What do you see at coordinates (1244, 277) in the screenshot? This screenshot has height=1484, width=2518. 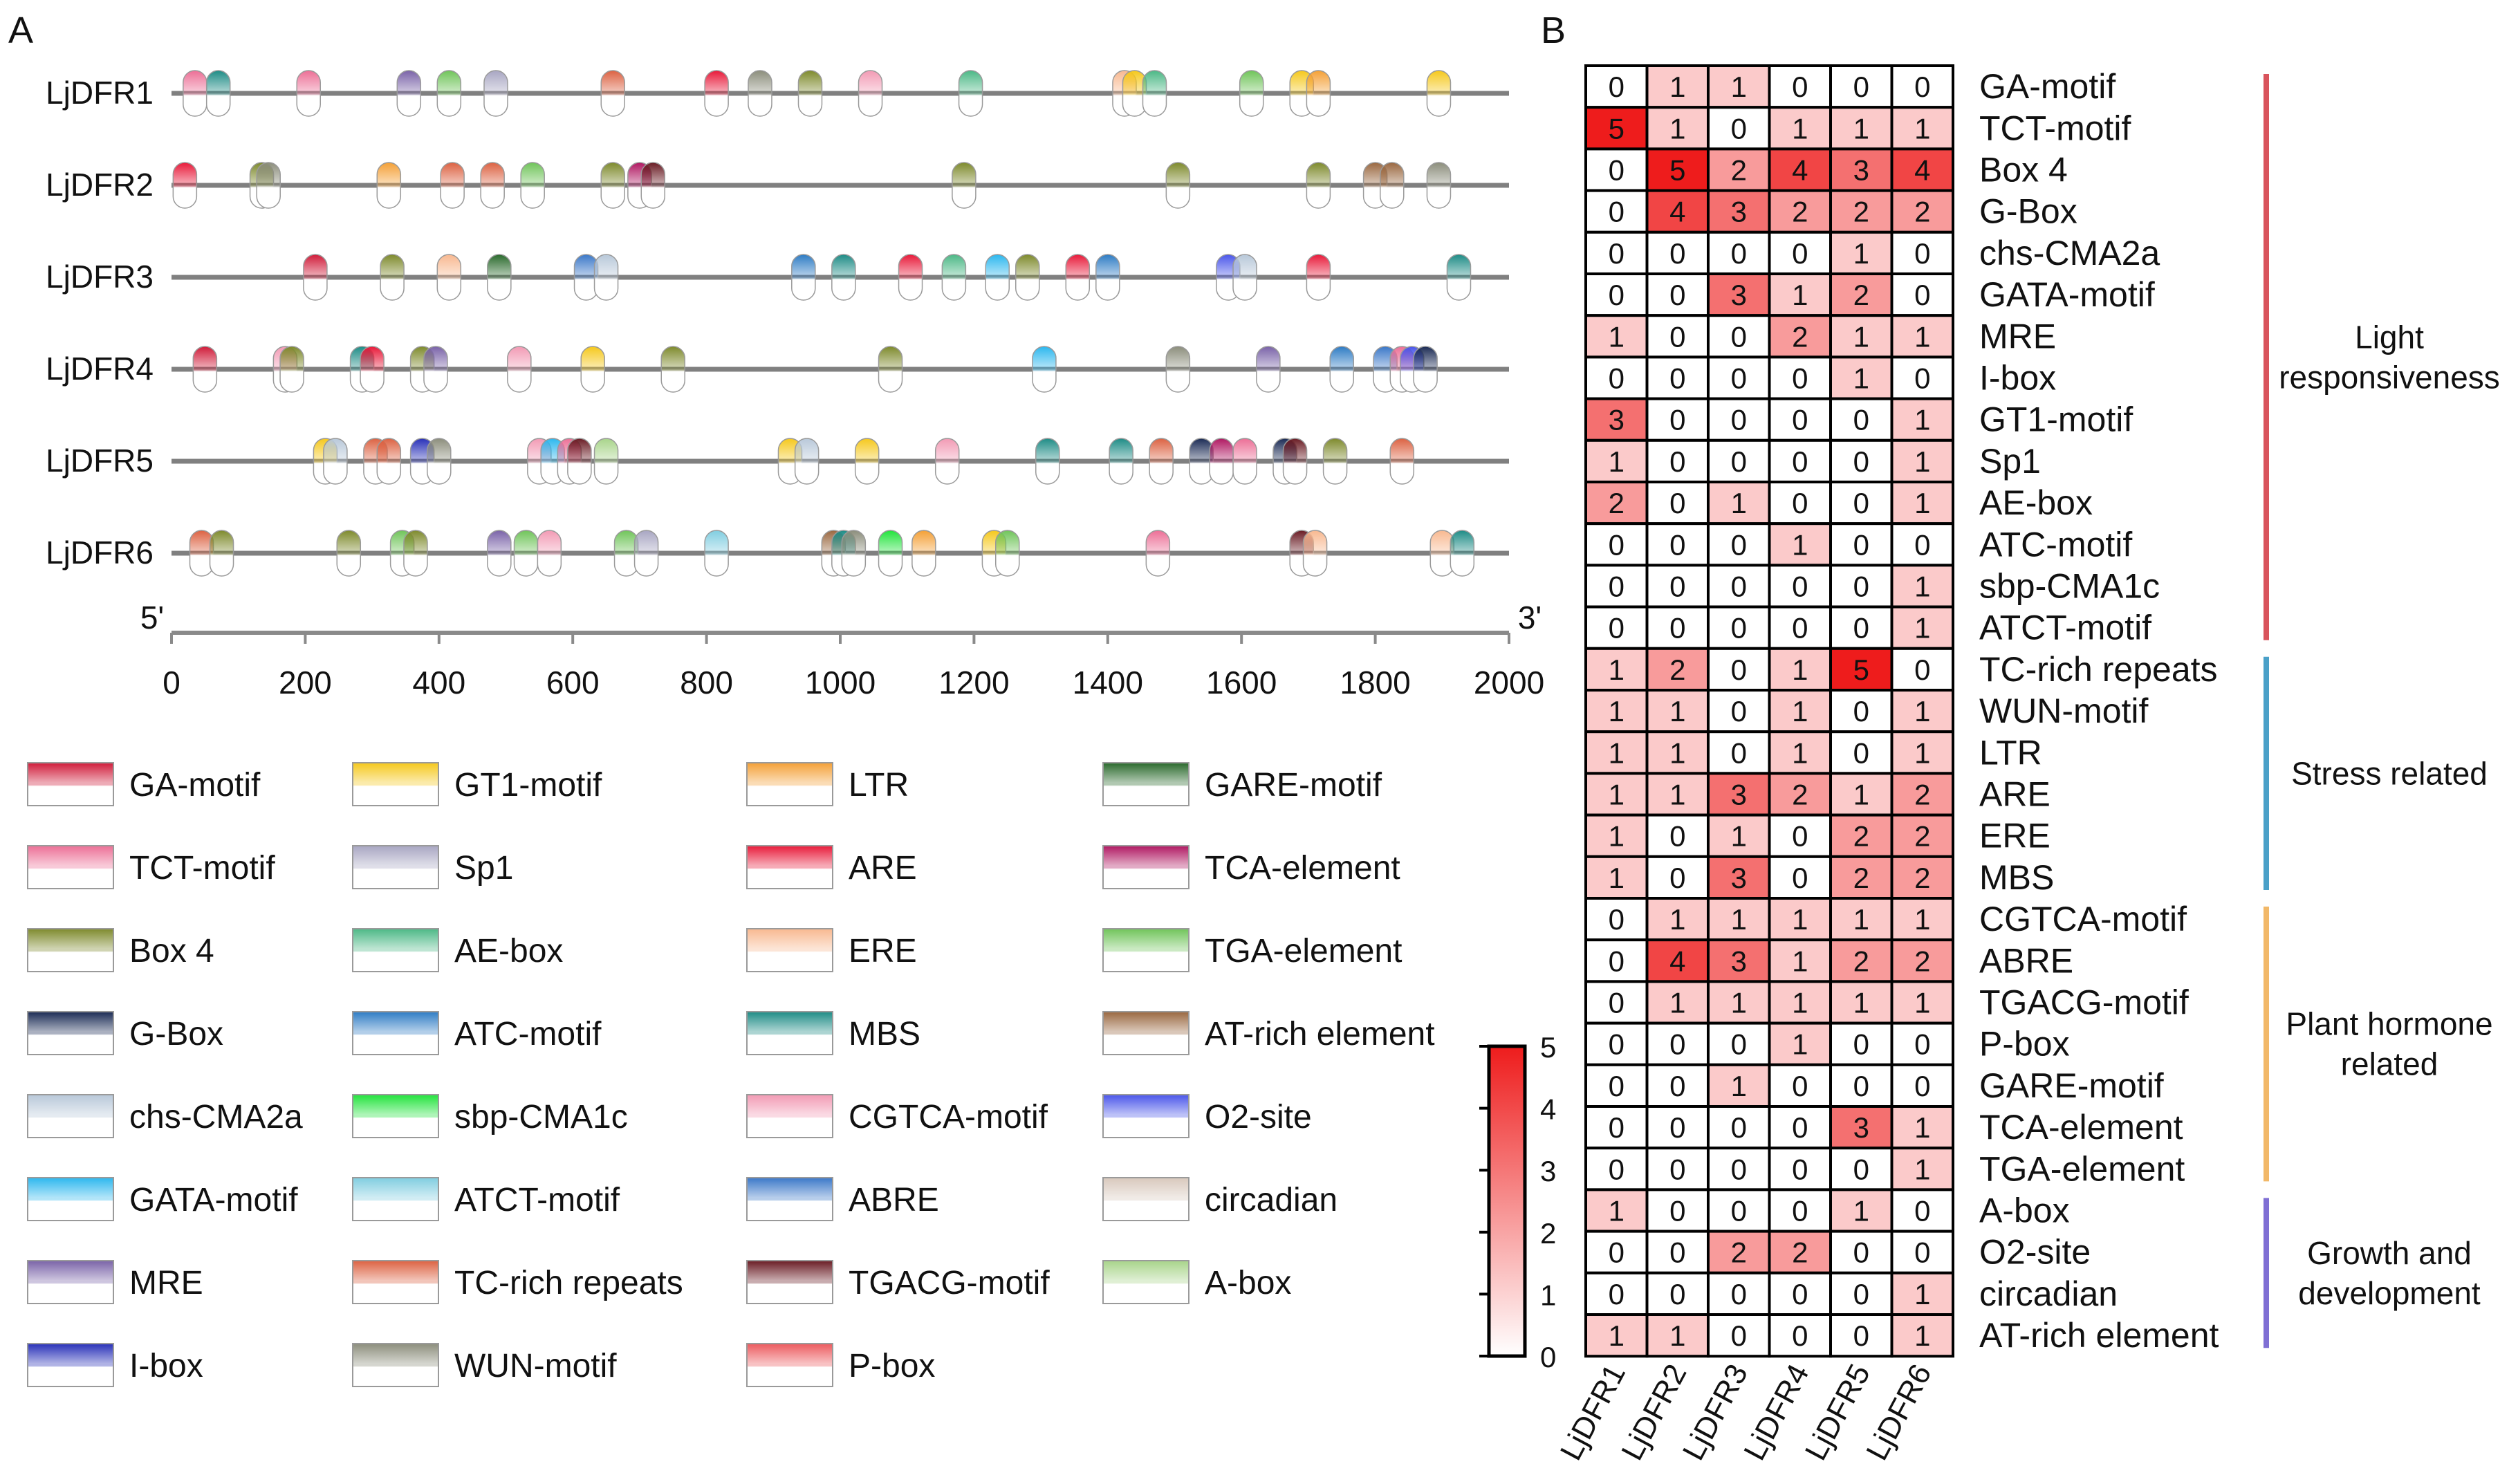 I see `element-marker-chs-cma2a` at bounding box center [1244, 277].